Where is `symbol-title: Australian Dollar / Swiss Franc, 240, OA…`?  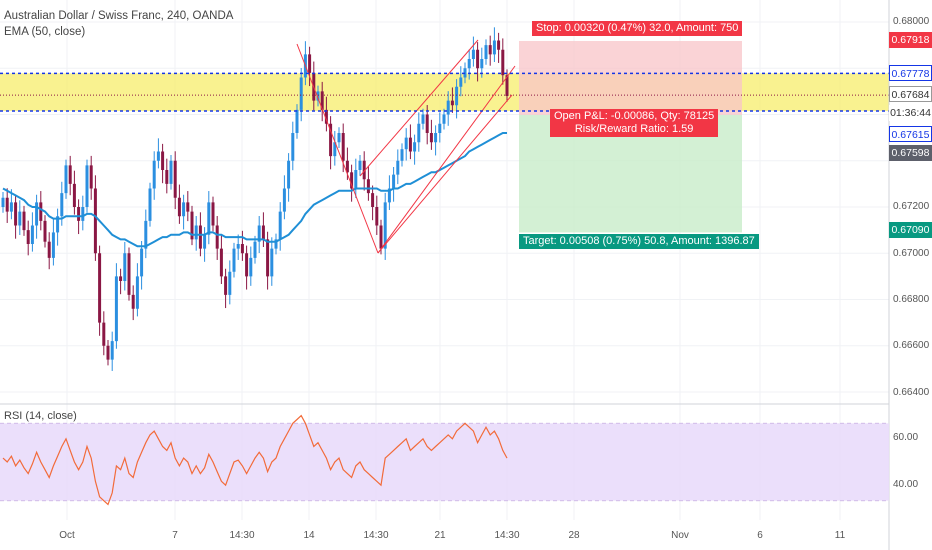
symbol-title: Australian Dollar / Swiss Franc, 240, OA… is located at coordinates (119, 16).